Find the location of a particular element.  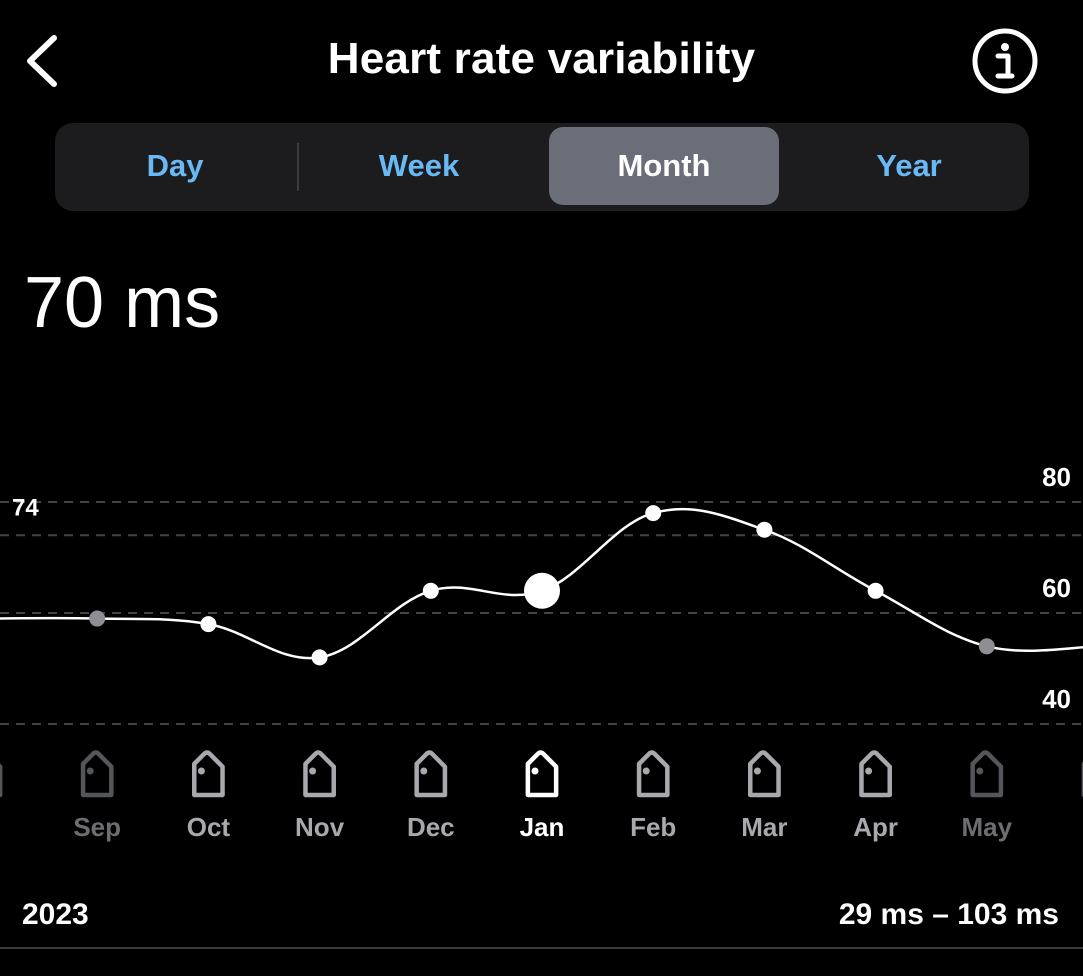

info-circle-icon is located at coordinates (1005, 61).